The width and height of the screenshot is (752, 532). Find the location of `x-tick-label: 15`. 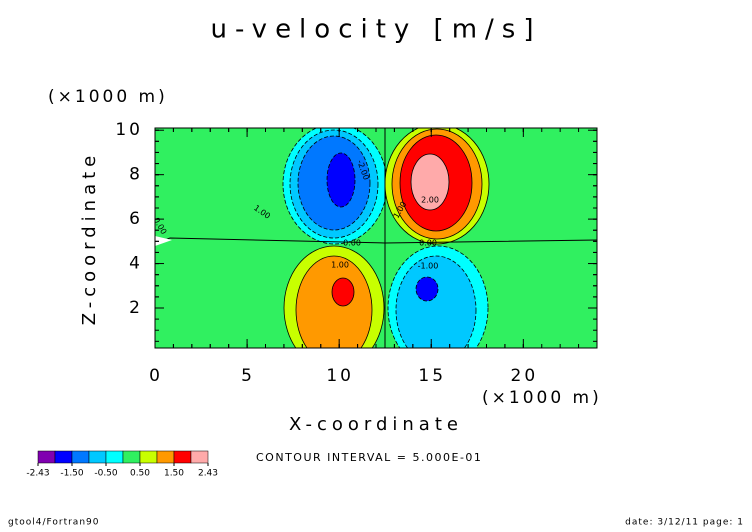

x-tick-label: 15 is located at coordinates (432, 376).